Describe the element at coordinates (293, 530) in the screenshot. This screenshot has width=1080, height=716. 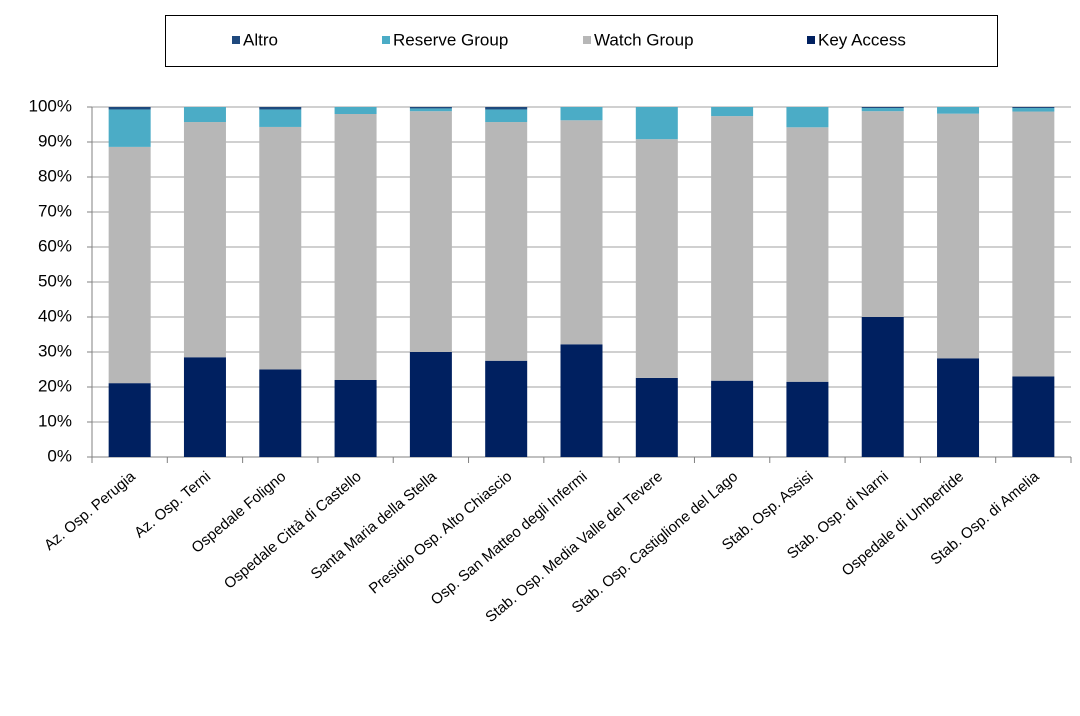
I see `x-tick-label: Ospedale Città di Castello` at that location.